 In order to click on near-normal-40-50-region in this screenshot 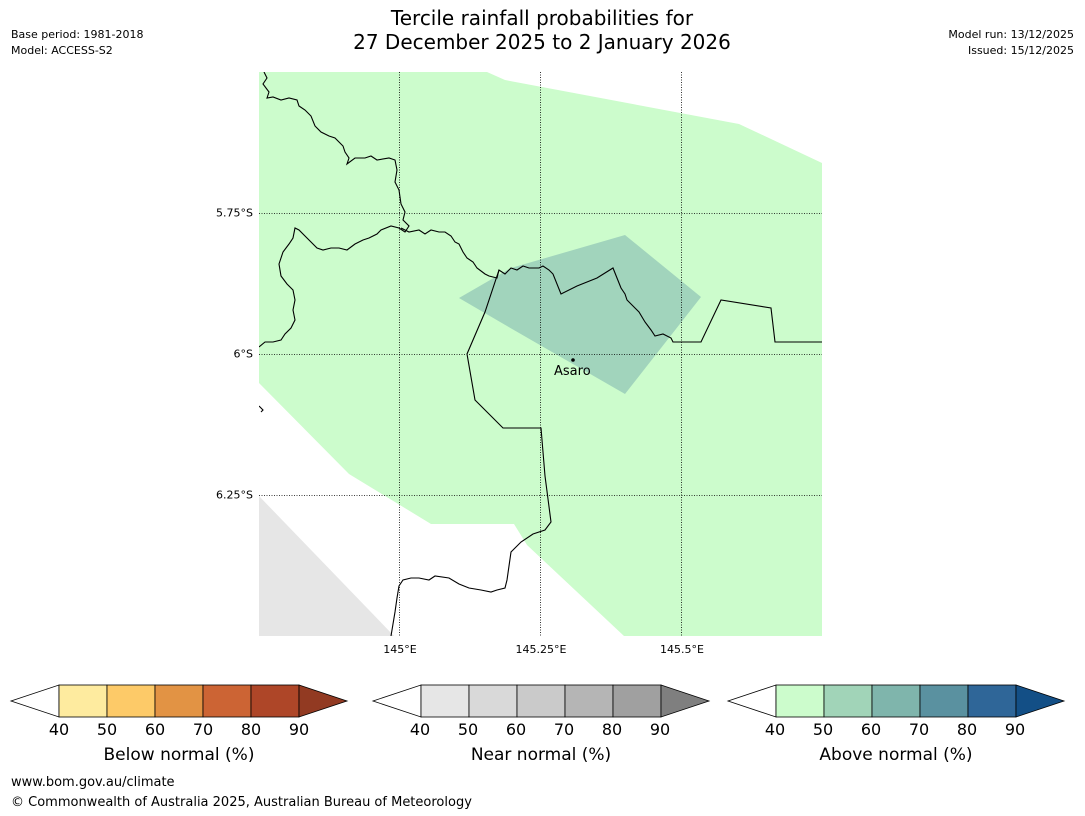, I will do `click(326, 566)`.